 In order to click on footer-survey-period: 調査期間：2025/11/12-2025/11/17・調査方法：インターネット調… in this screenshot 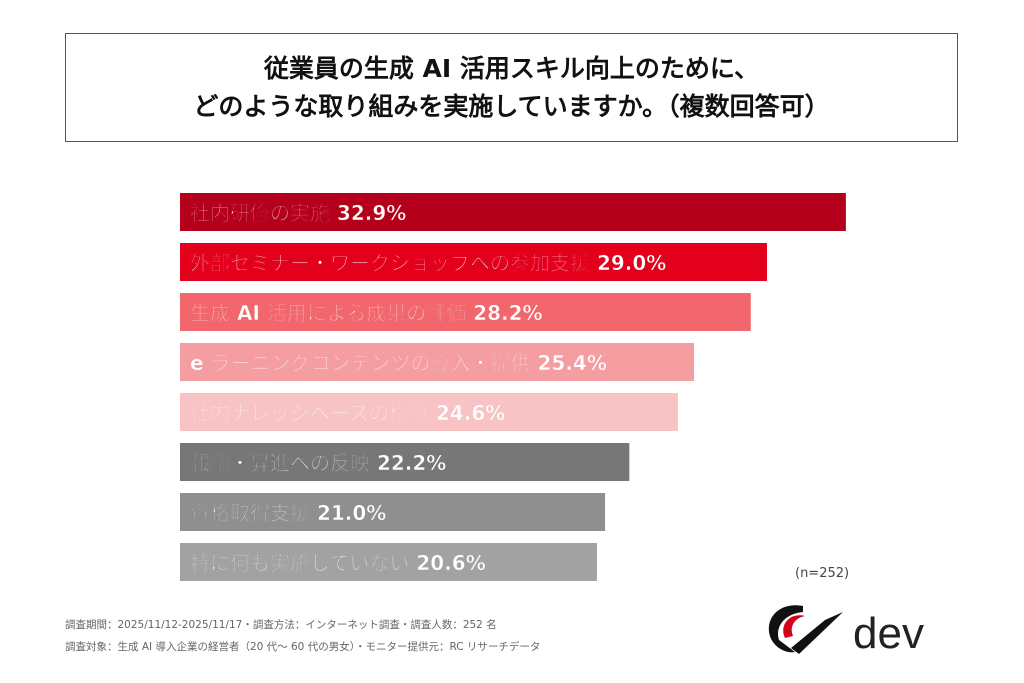, I will do `click(281, 625)`.